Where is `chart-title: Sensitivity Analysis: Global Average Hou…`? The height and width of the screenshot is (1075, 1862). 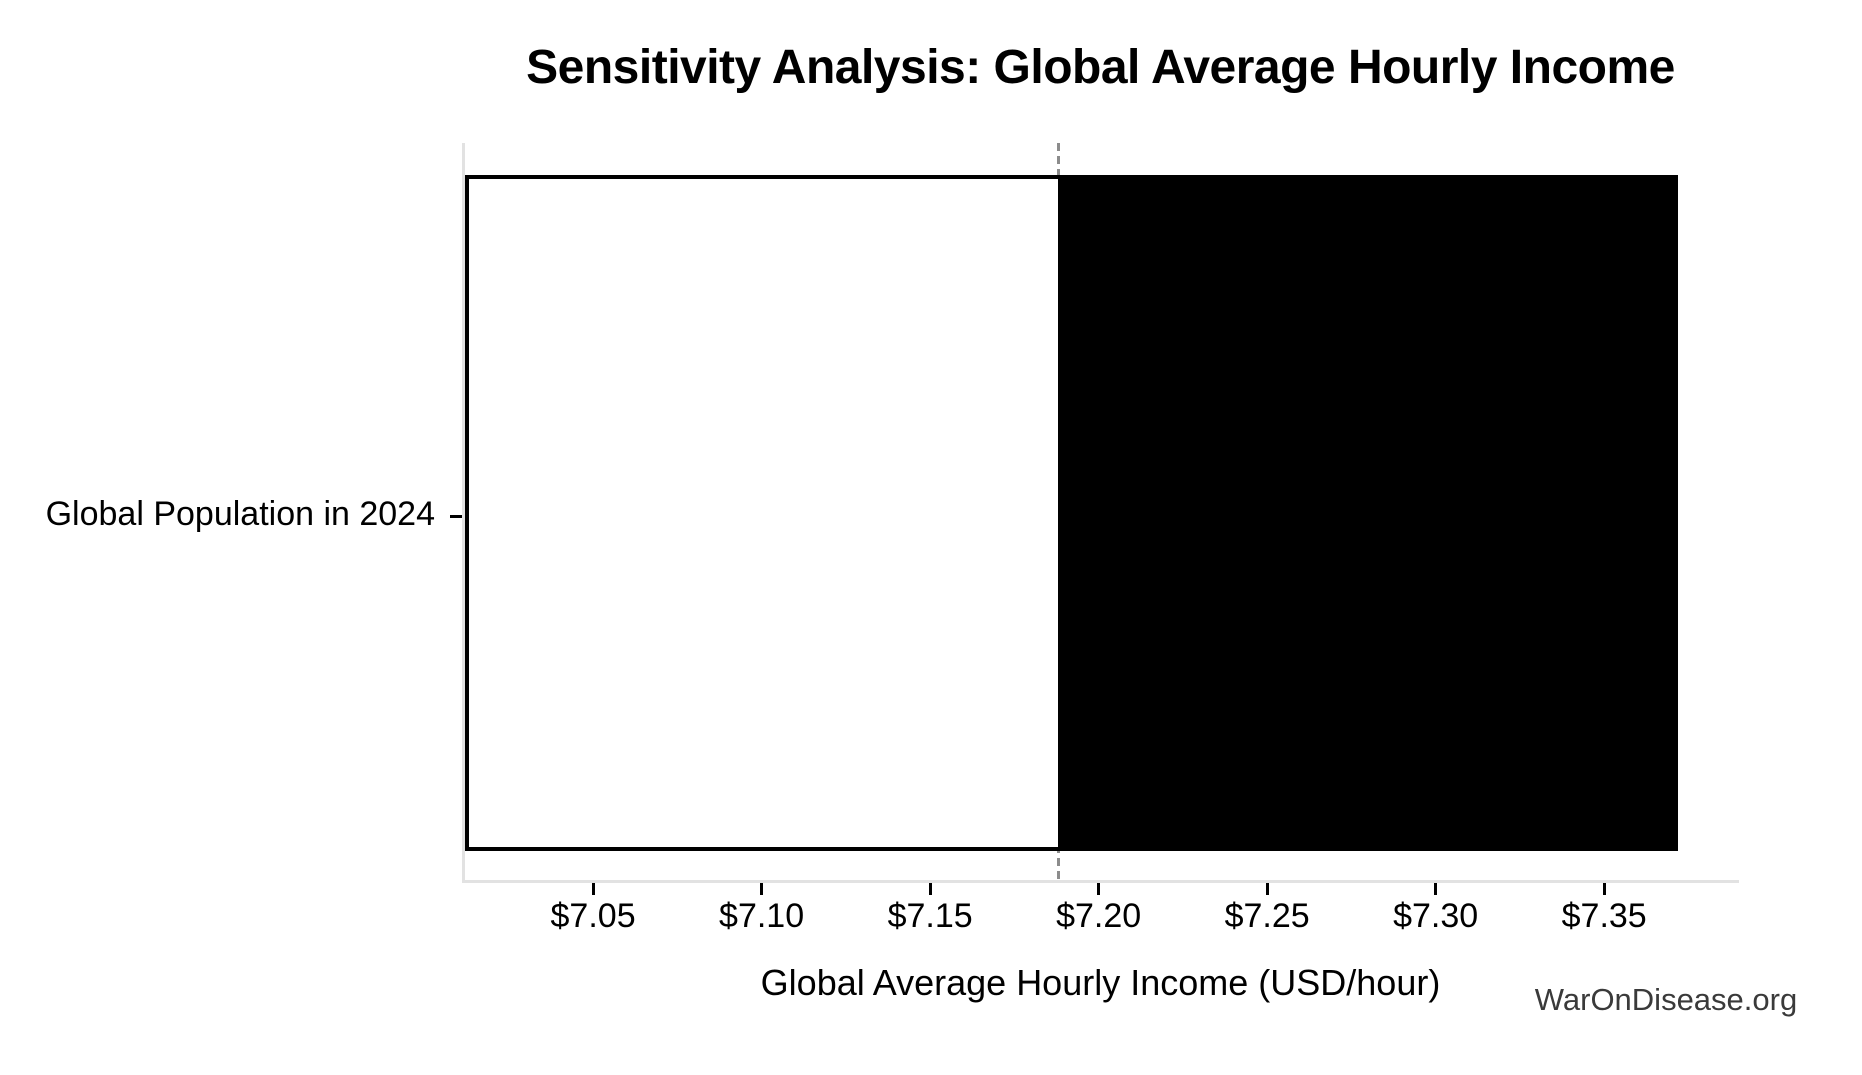 chart-title: Sensitivity Analysis: Global Average Hou… is located at coordinates (1100, 67).